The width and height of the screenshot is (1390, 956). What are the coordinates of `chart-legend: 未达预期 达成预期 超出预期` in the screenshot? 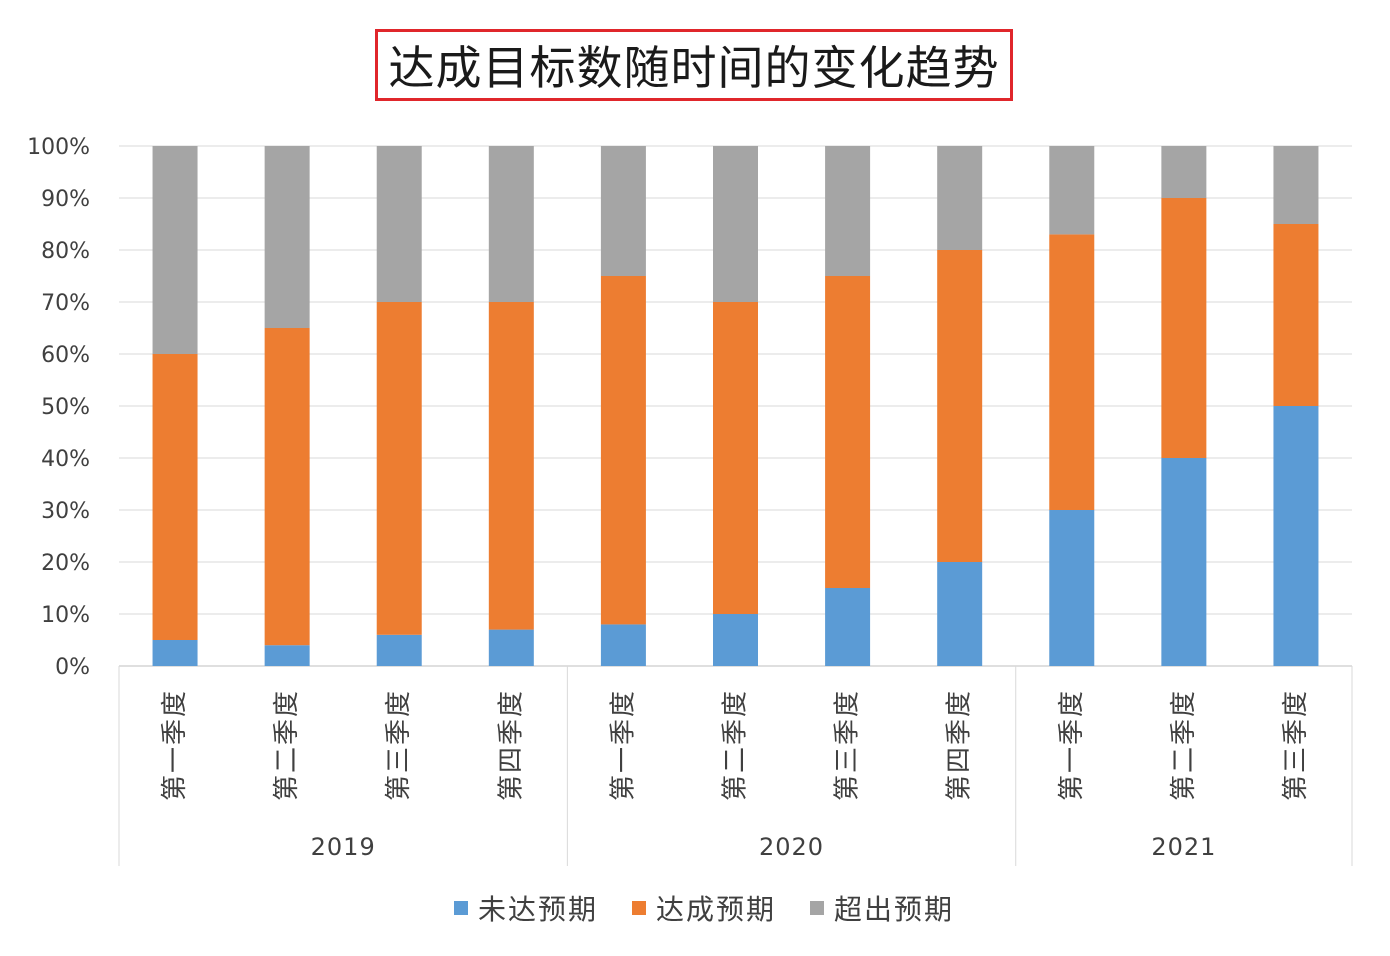 It's located at (695, 908).